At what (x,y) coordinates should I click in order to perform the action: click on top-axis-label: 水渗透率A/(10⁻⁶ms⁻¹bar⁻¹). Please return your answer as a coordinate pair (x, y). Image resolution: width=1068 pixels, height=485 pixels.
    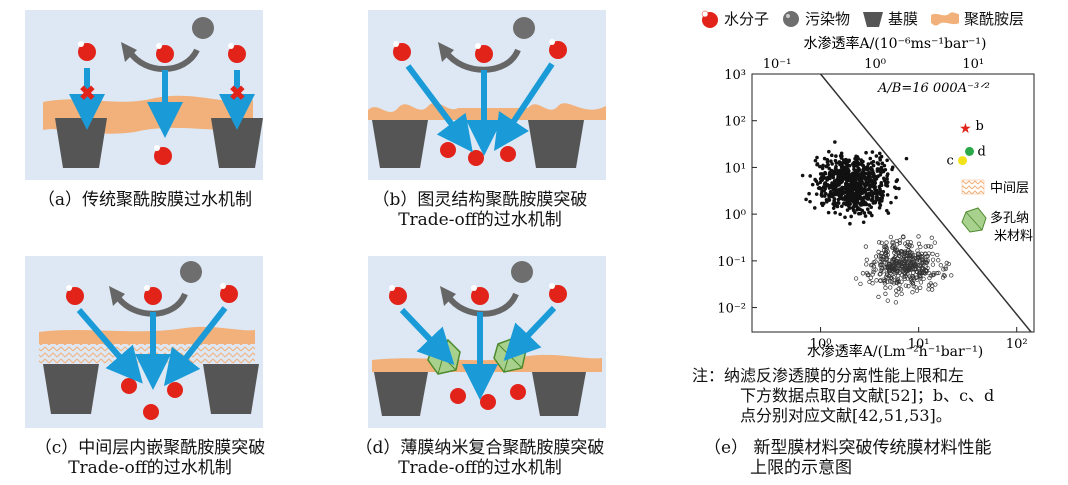
    Looking at the image, I should click on (894, 43).